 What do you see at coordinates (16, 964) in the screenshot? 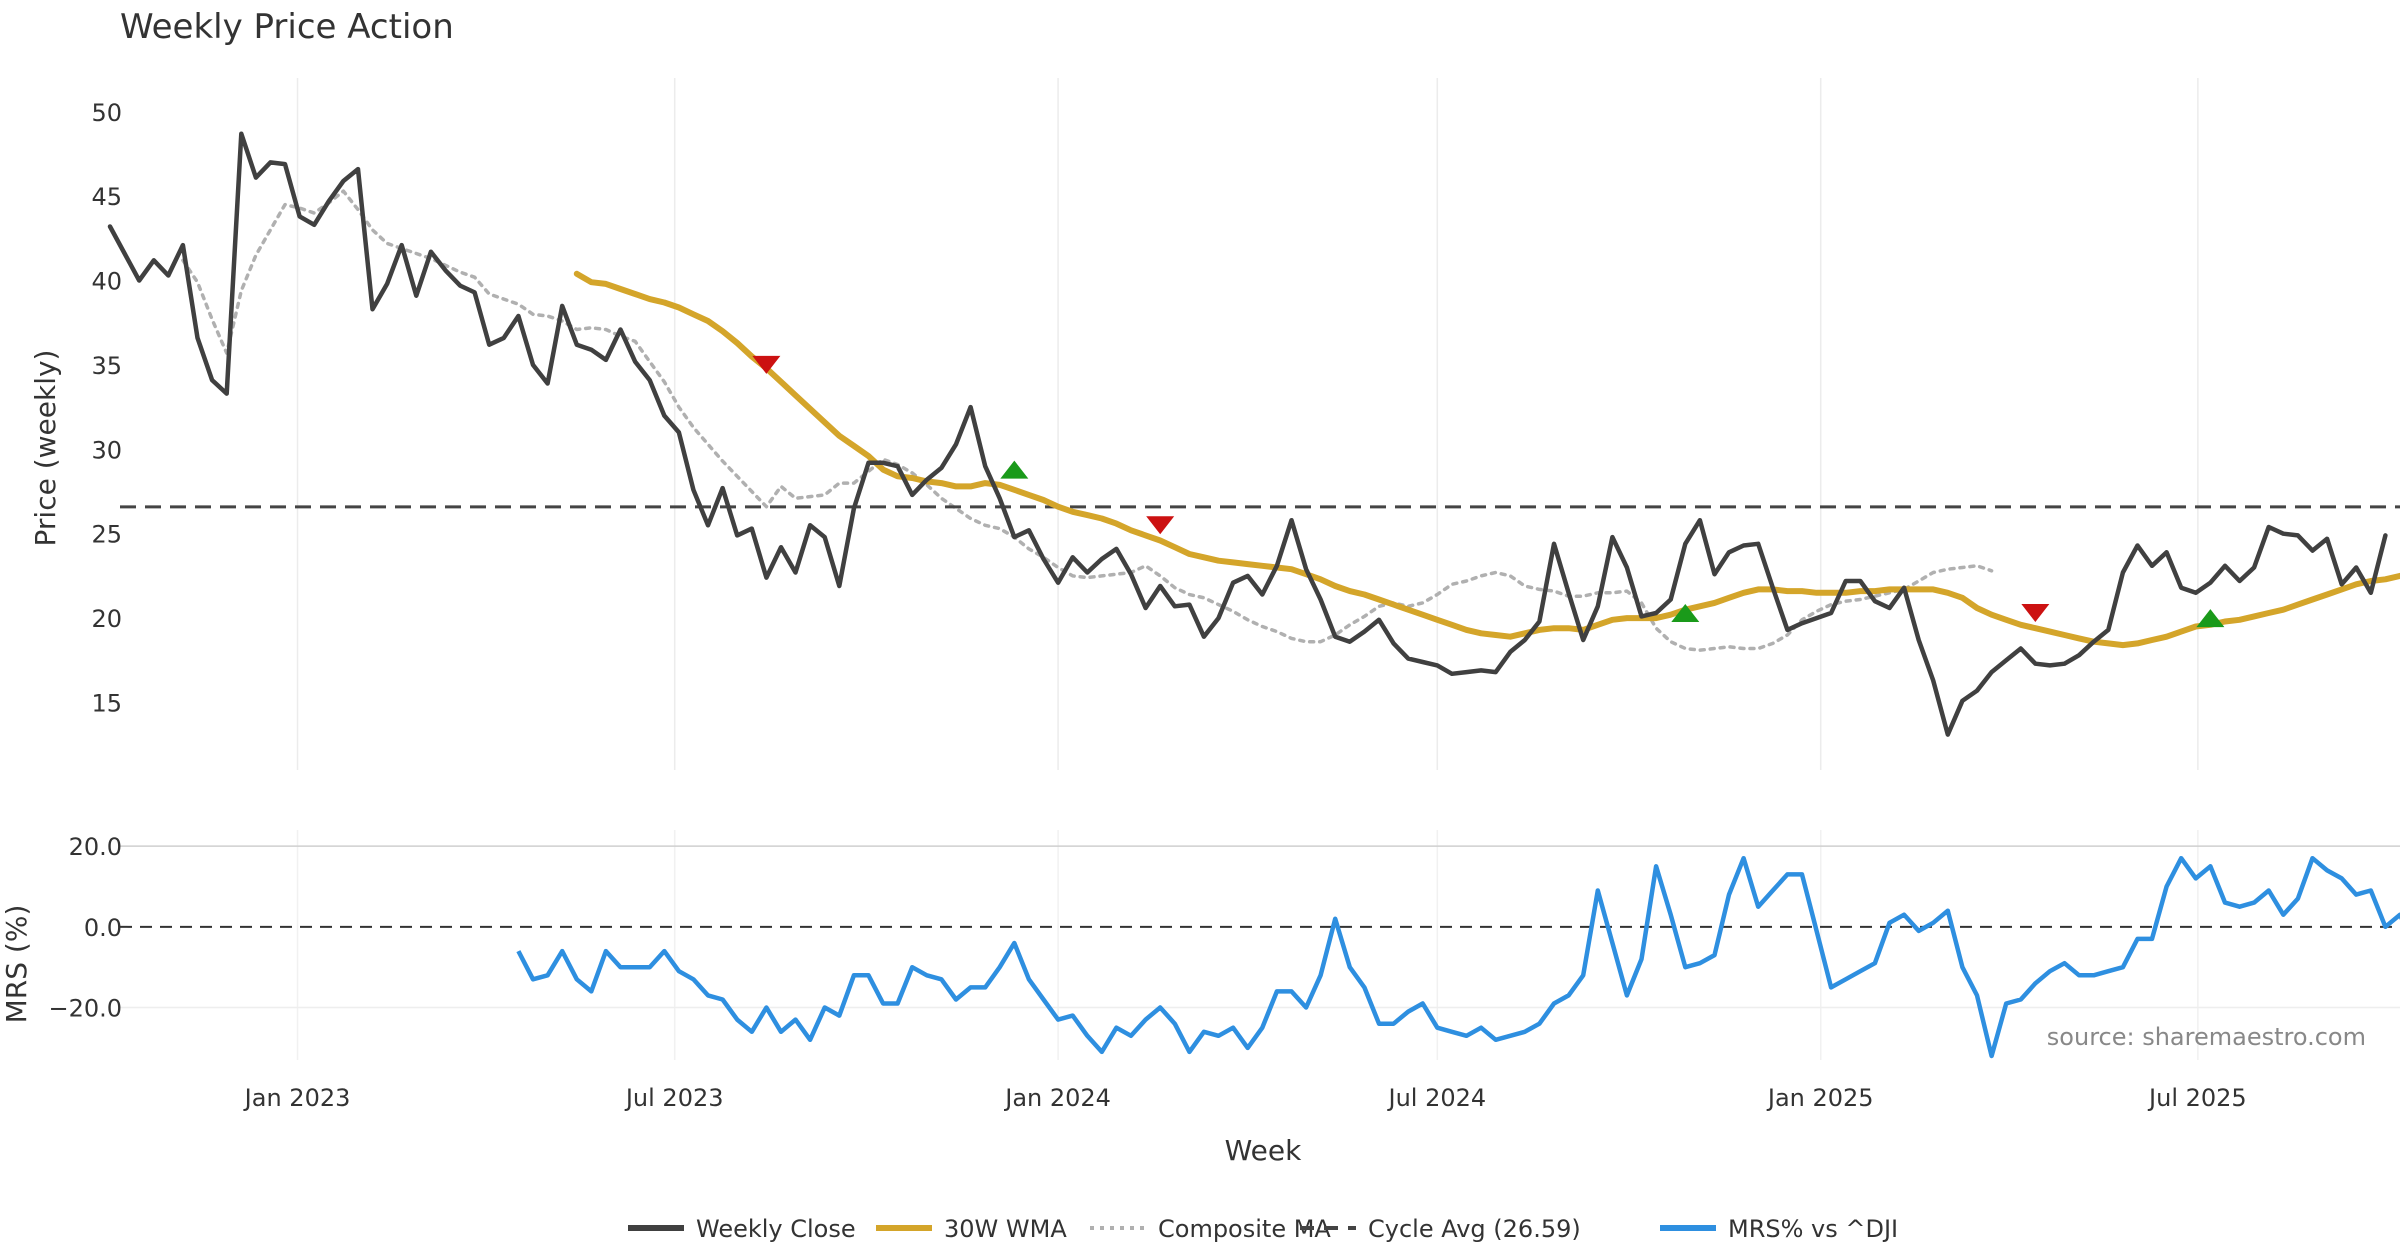
I see `mrs-y-axis-label: MRS (%)` at bounding box center [16, 964].